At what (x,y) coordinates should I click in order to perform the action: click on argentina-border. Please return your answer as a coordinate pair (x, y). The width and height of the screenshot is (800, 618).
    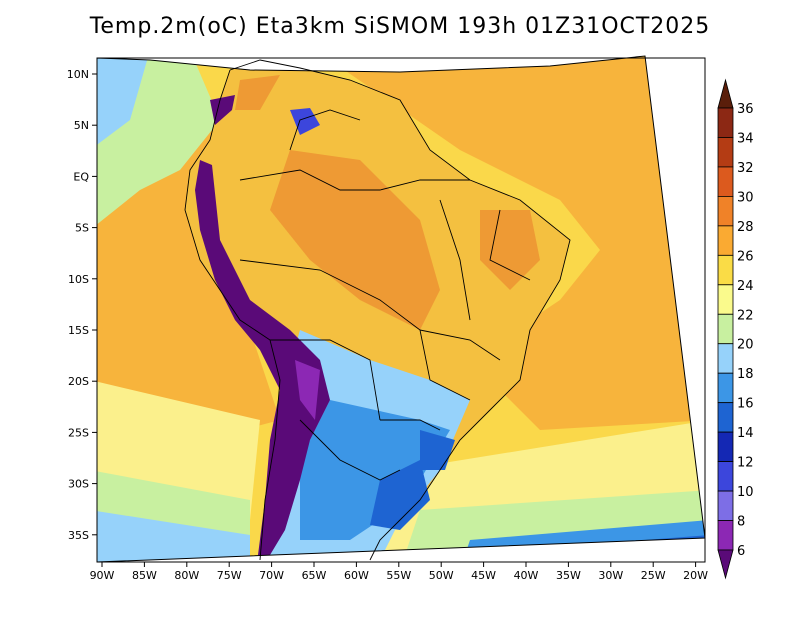
    Looking at the image, I should click on (350, 450).